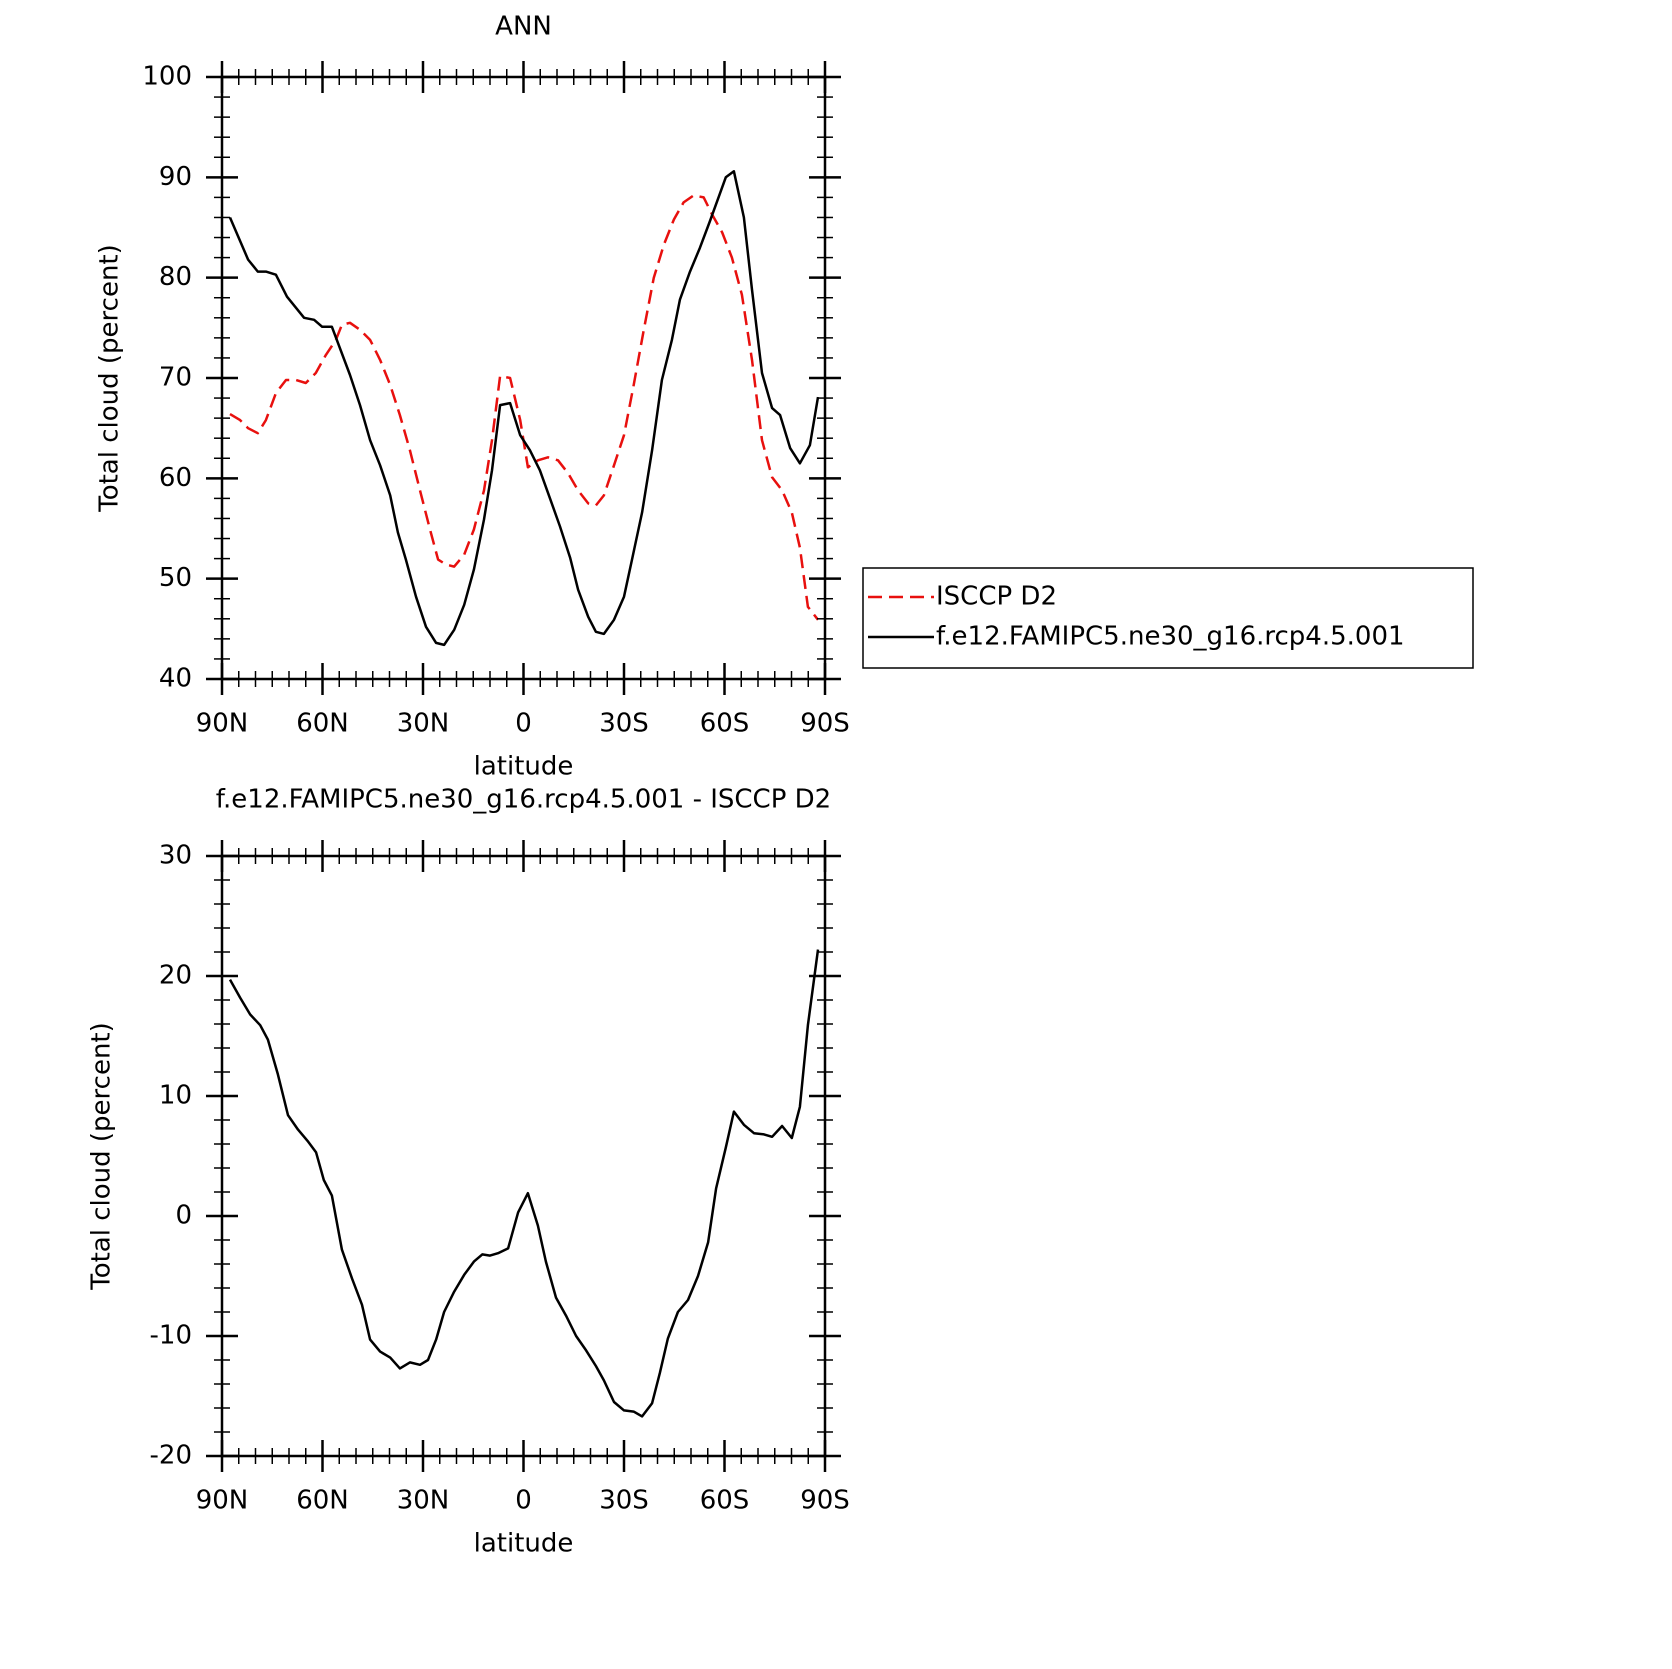 This screenshot has width=1672, height=1669. What do you see at coordinates (175, 976) in the screenshot?
I see `y-tick-label: 20` at bounding box center [175, 976].